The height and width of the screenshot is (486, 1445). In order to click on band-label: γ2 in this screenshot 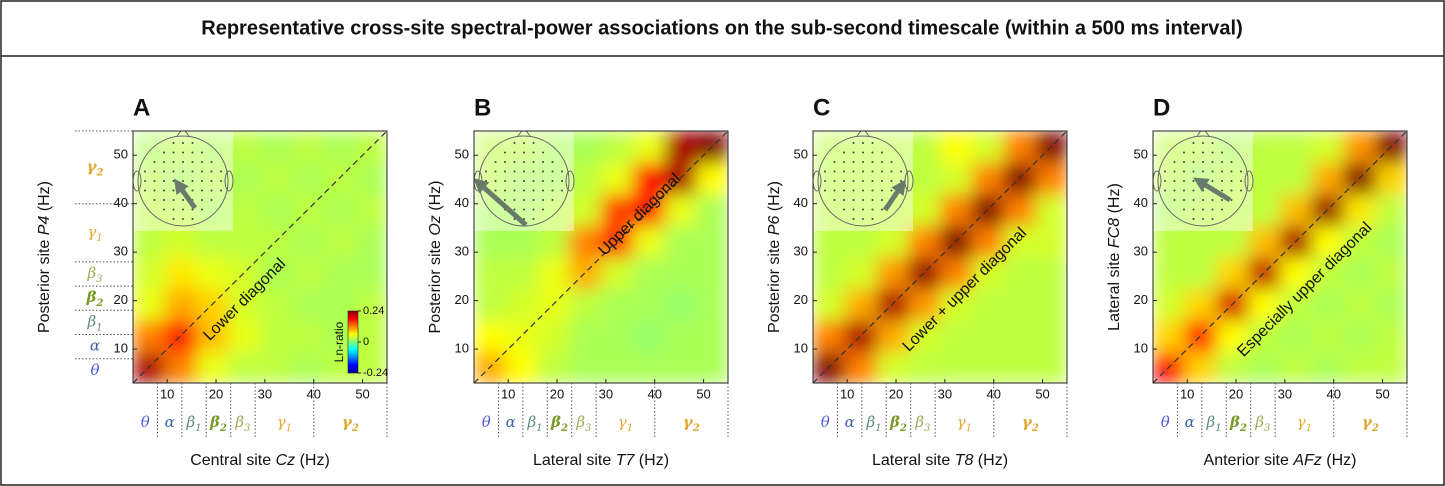, I will do `click(95, 167)`.